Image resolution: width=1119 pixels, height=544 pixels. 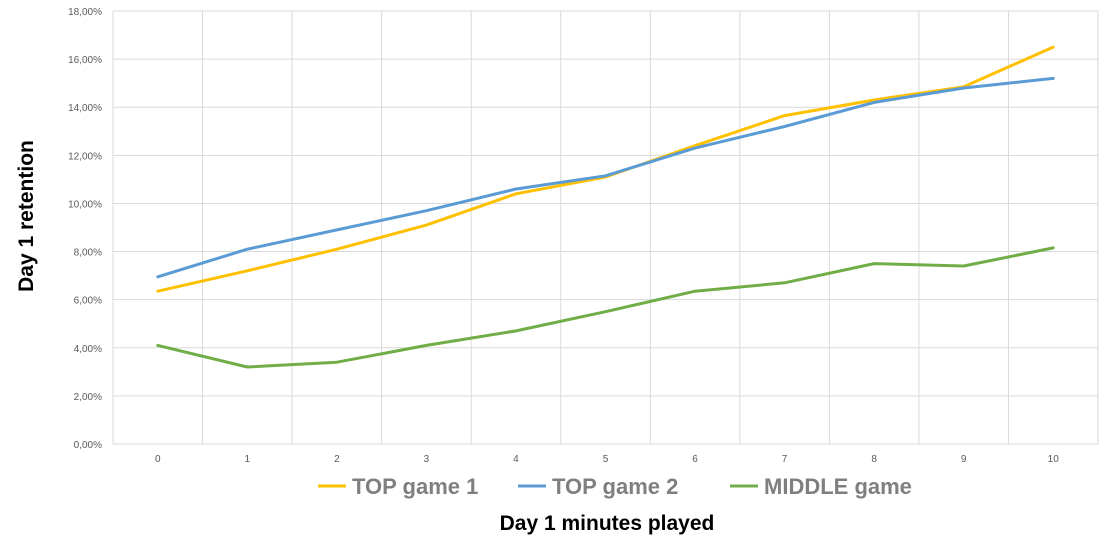 I want to click on y-axis-title: Day 1 retention, so click(x=26, y=216).